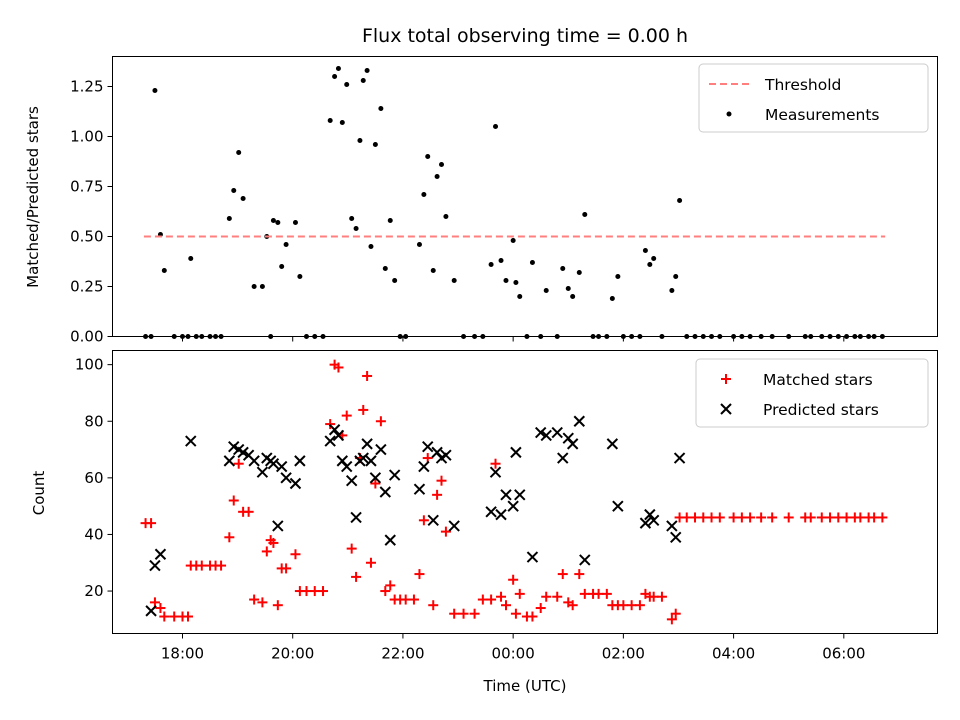  What do you see at coordinates (39, 493) in the screenshot?
I see `y-axis-label: Count` at bounding box center [39, 493].